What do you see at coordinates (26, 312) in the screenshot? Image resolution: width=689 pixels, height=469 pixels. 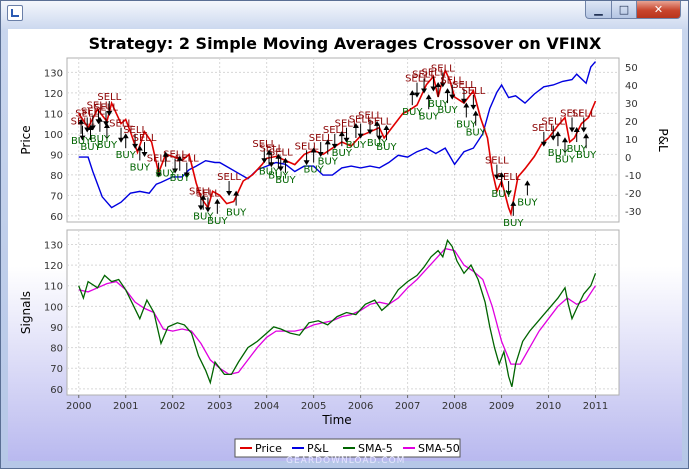 I see `signals-axis-label: Signals` at bounding box center [26, 312].